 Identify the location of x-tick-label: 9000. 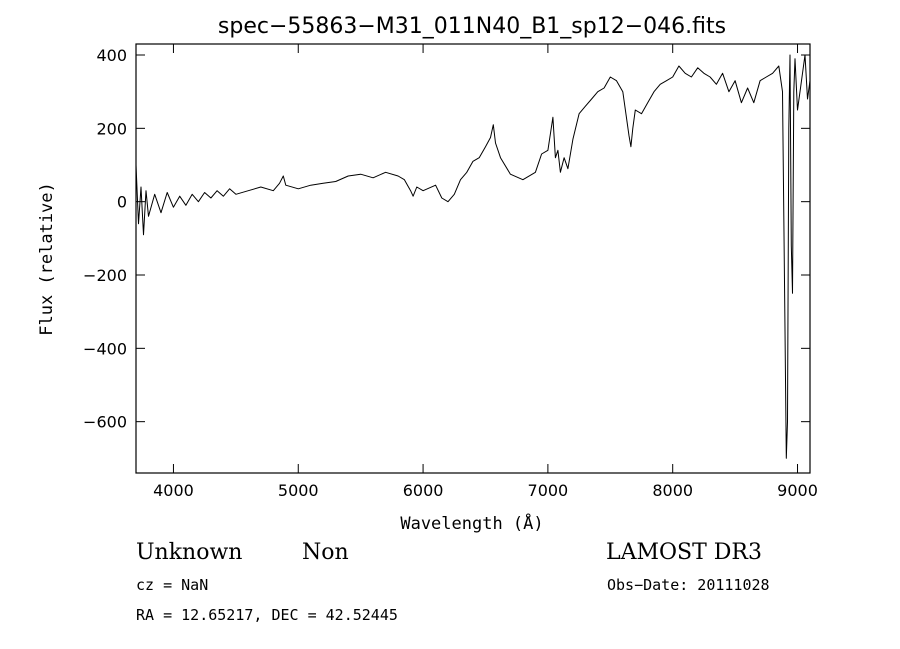
(797, 490).